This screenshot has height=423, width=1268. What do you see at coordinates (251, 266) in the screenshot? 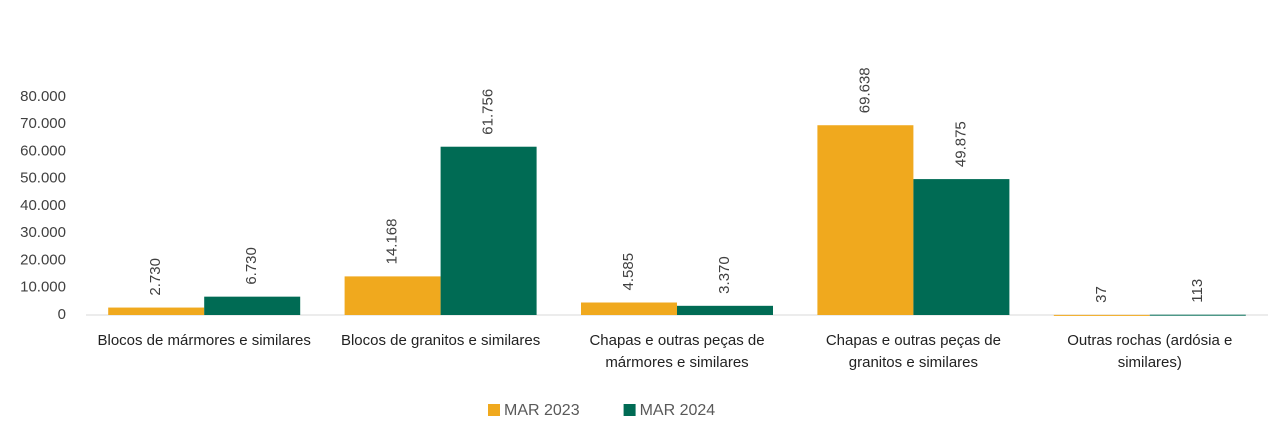
I see `data-label: 6.730` at bounding box center [251, 266].